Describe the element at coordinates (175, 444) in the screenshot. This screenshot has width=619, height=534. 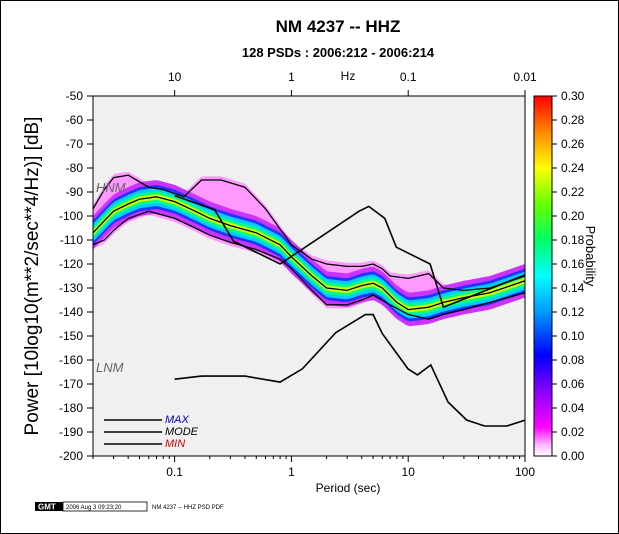
I see `legend-min-text: MIN` at that location.